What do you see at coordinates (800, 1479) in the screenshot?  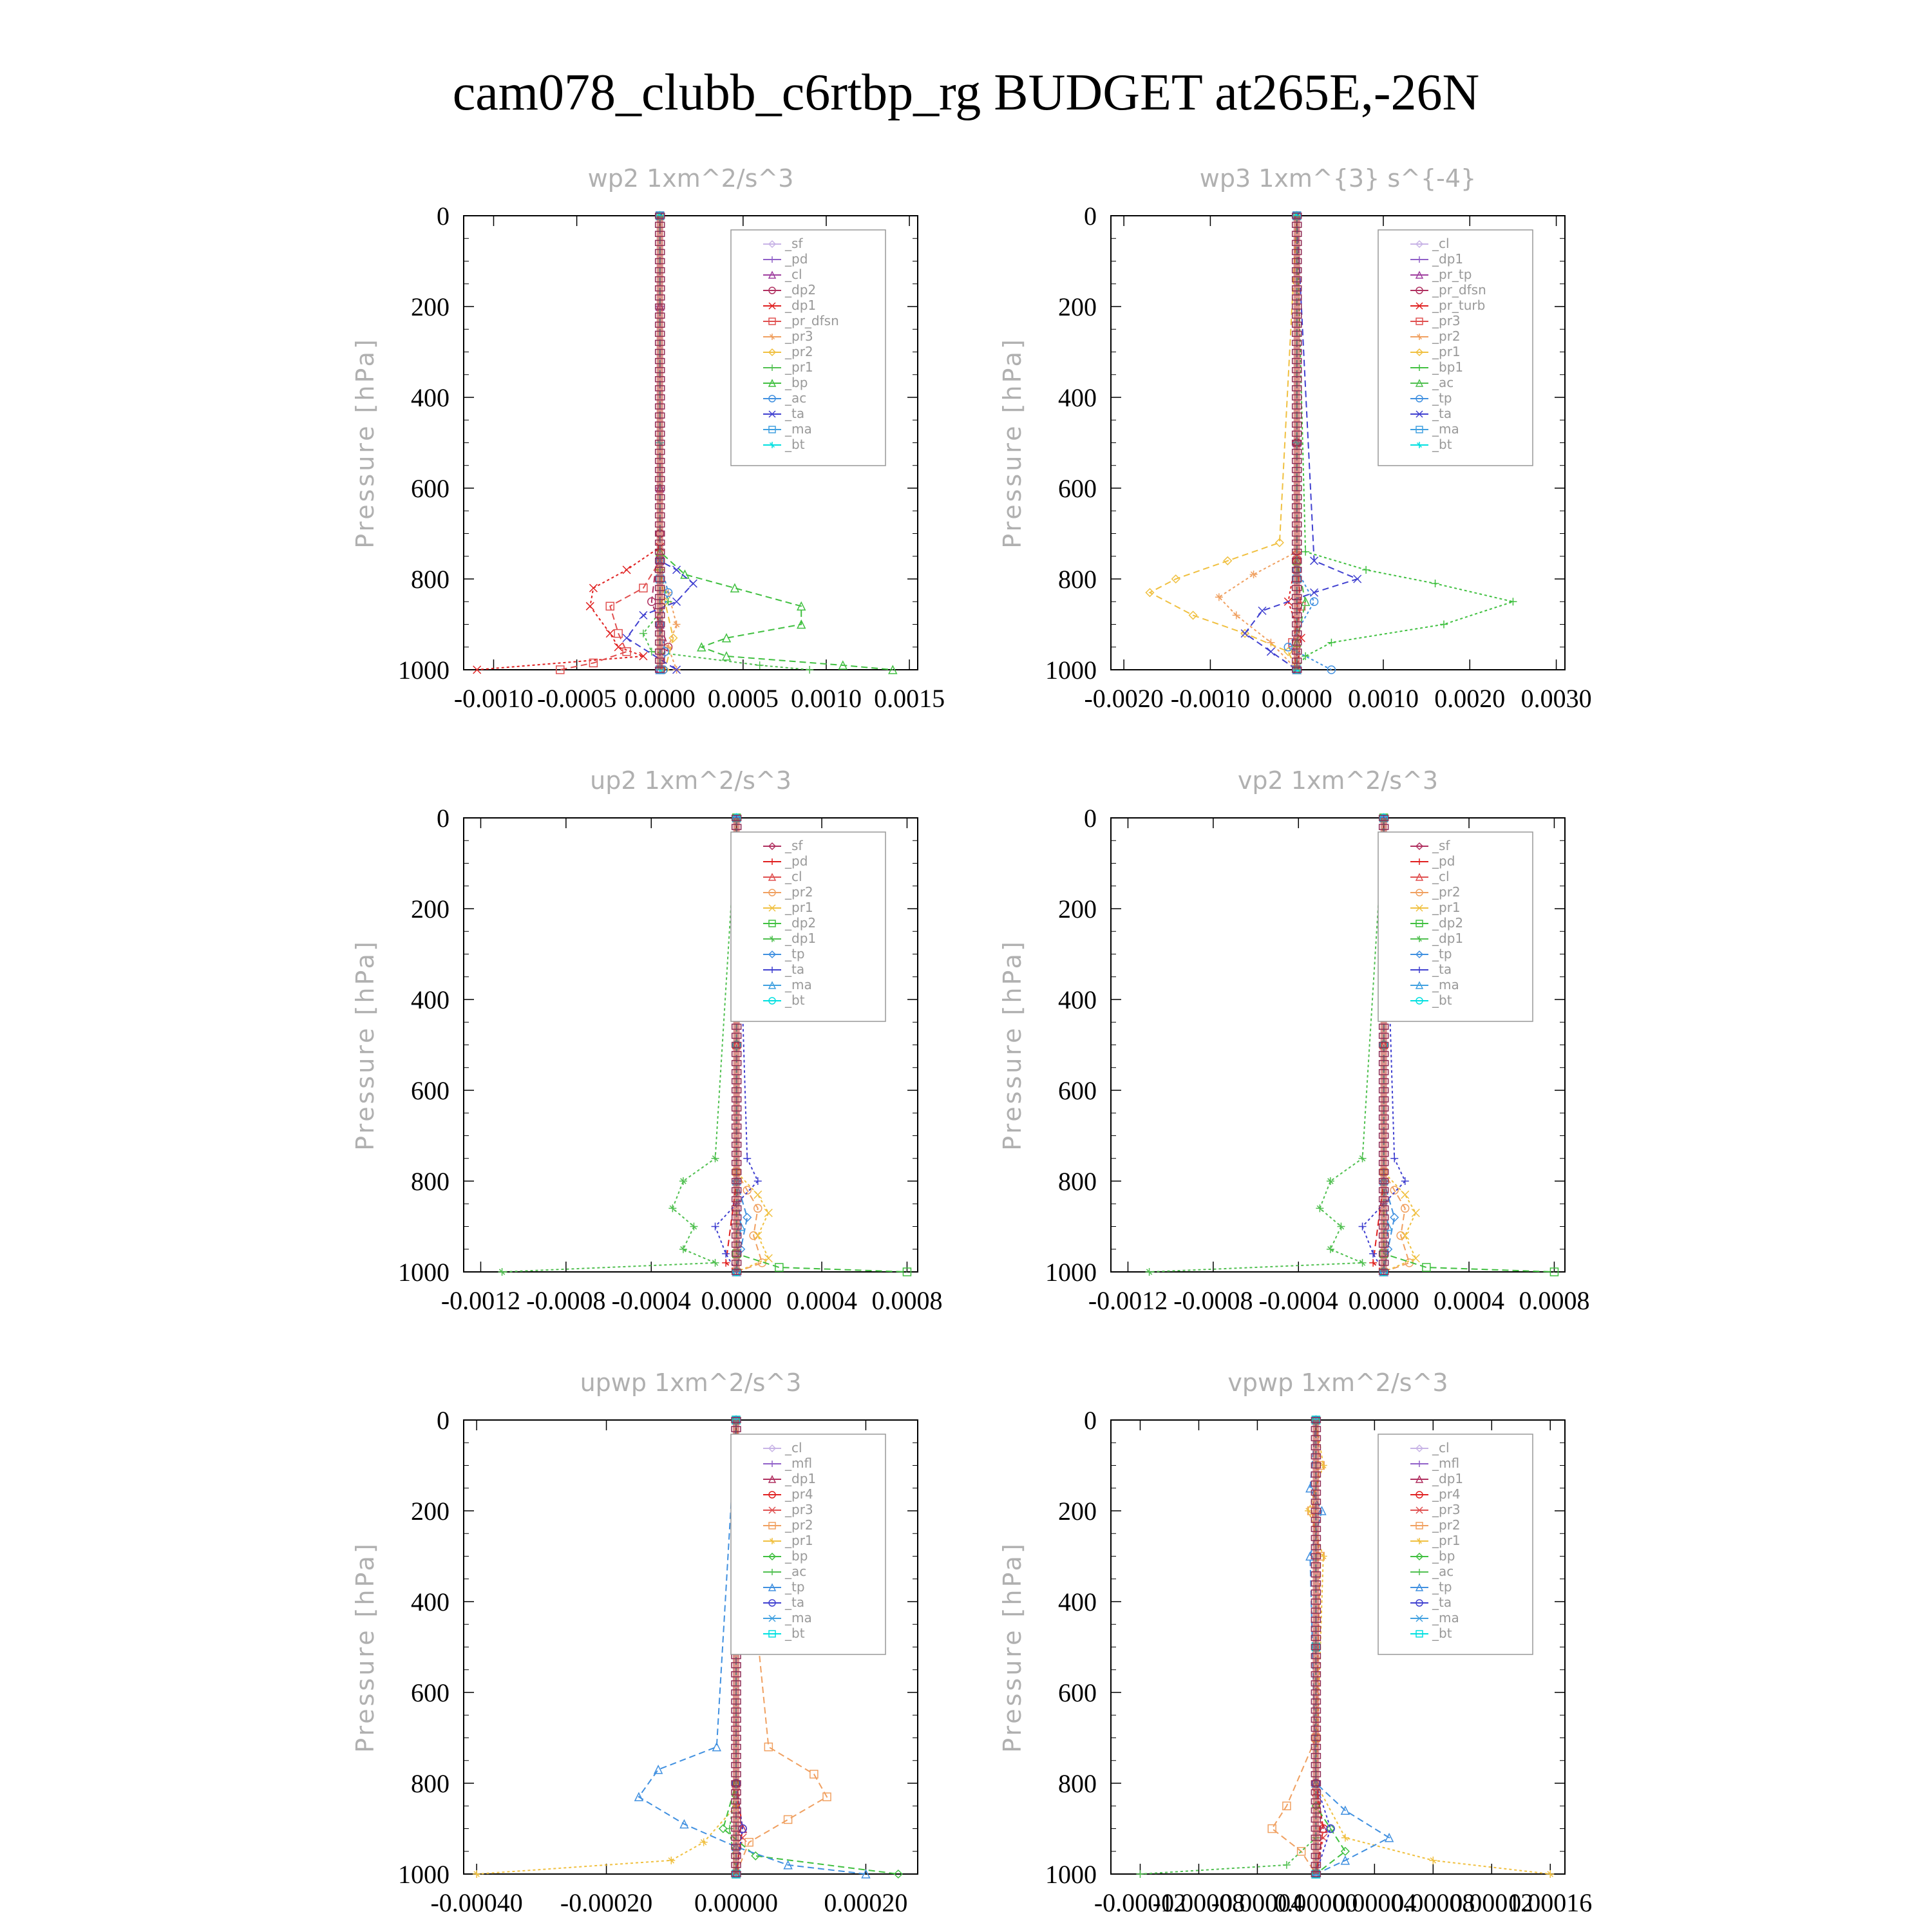 I see `legend-label: _dp1` at bounding box center [800, 1479].